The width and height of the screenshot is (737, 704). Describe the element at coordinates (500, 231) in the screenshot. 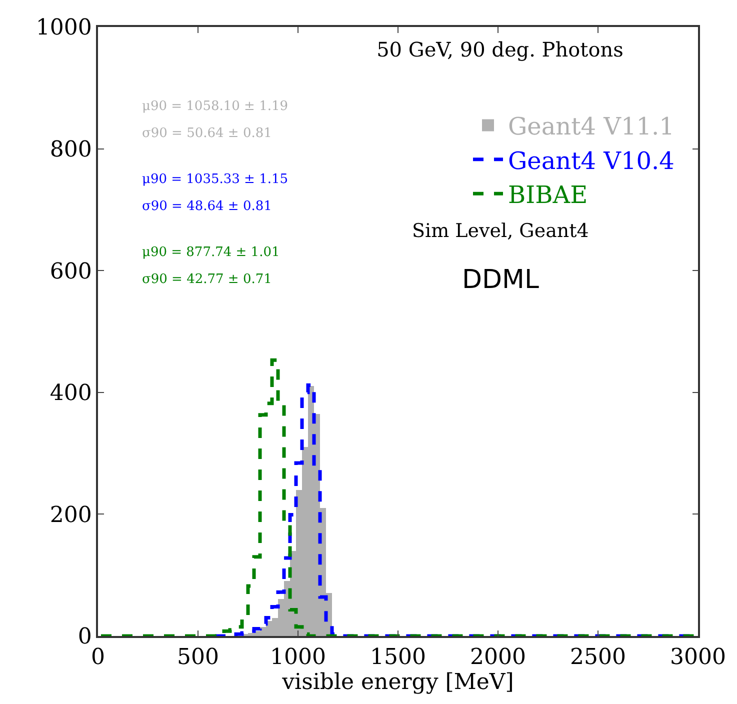

I see `annotation: Sim Level, Geant4` at that location.